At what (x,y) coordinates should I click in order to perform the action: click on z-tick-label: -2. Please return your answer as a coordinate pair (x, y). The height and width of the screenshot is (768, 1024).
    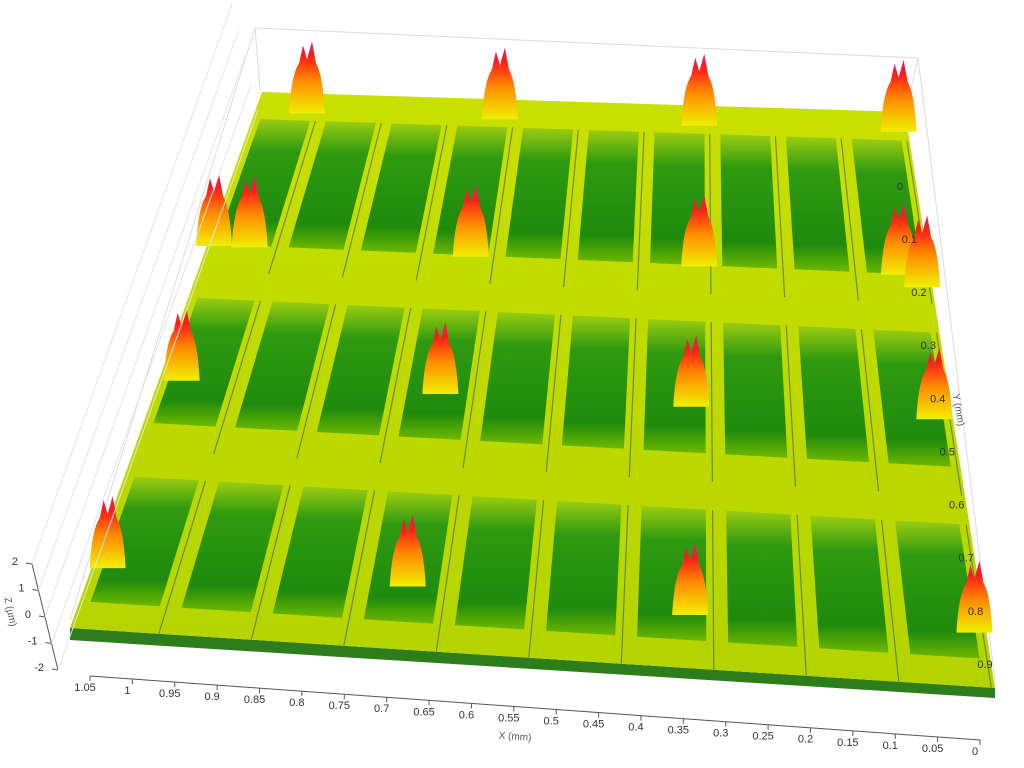
    Looking at the image, I should click on (39, 668).